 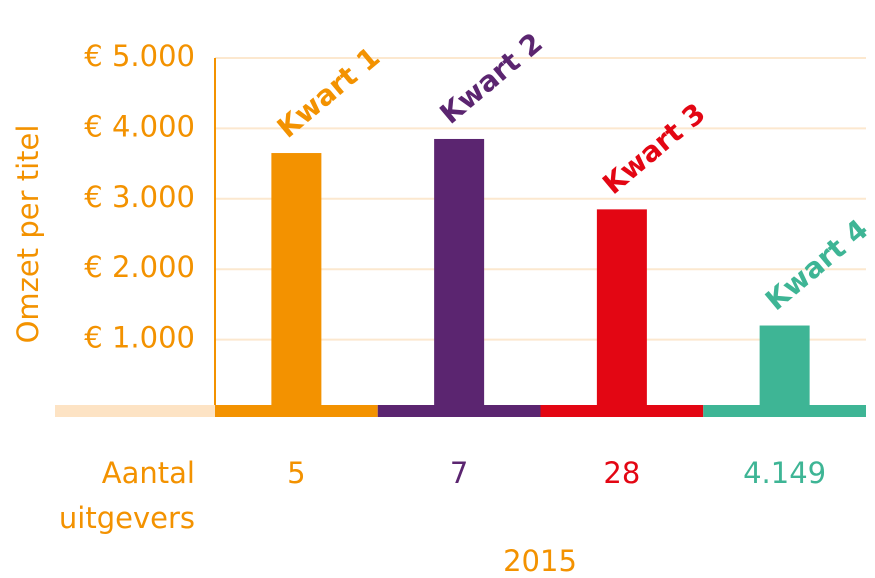 I want to click on publisher-count: 4.149, so click(x=784, y=473).